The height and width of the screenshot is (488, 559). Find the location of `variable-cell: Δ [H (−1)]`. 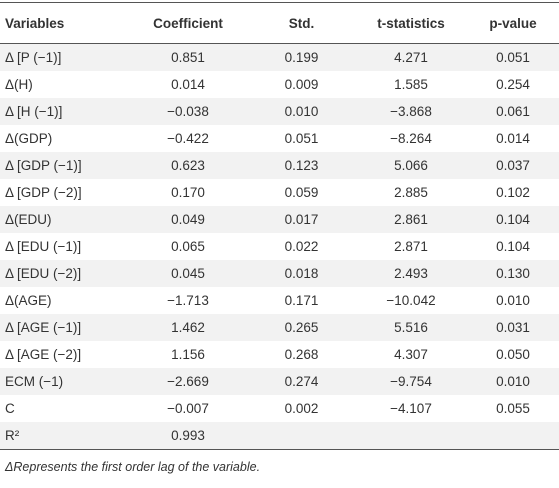

variable-cell: Δ [H (−1)] is located at coordinates (34, 111).